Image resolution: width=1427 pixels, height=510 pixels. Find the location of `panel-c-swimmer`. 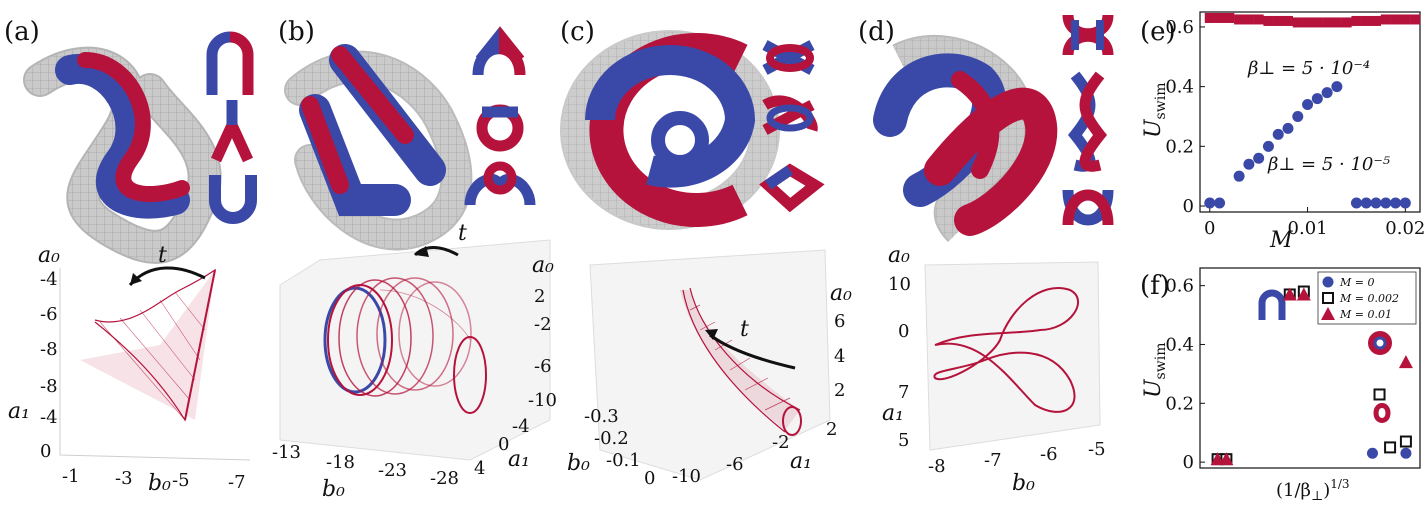

panel-c-swimmer is located at coordinates (670, 130).